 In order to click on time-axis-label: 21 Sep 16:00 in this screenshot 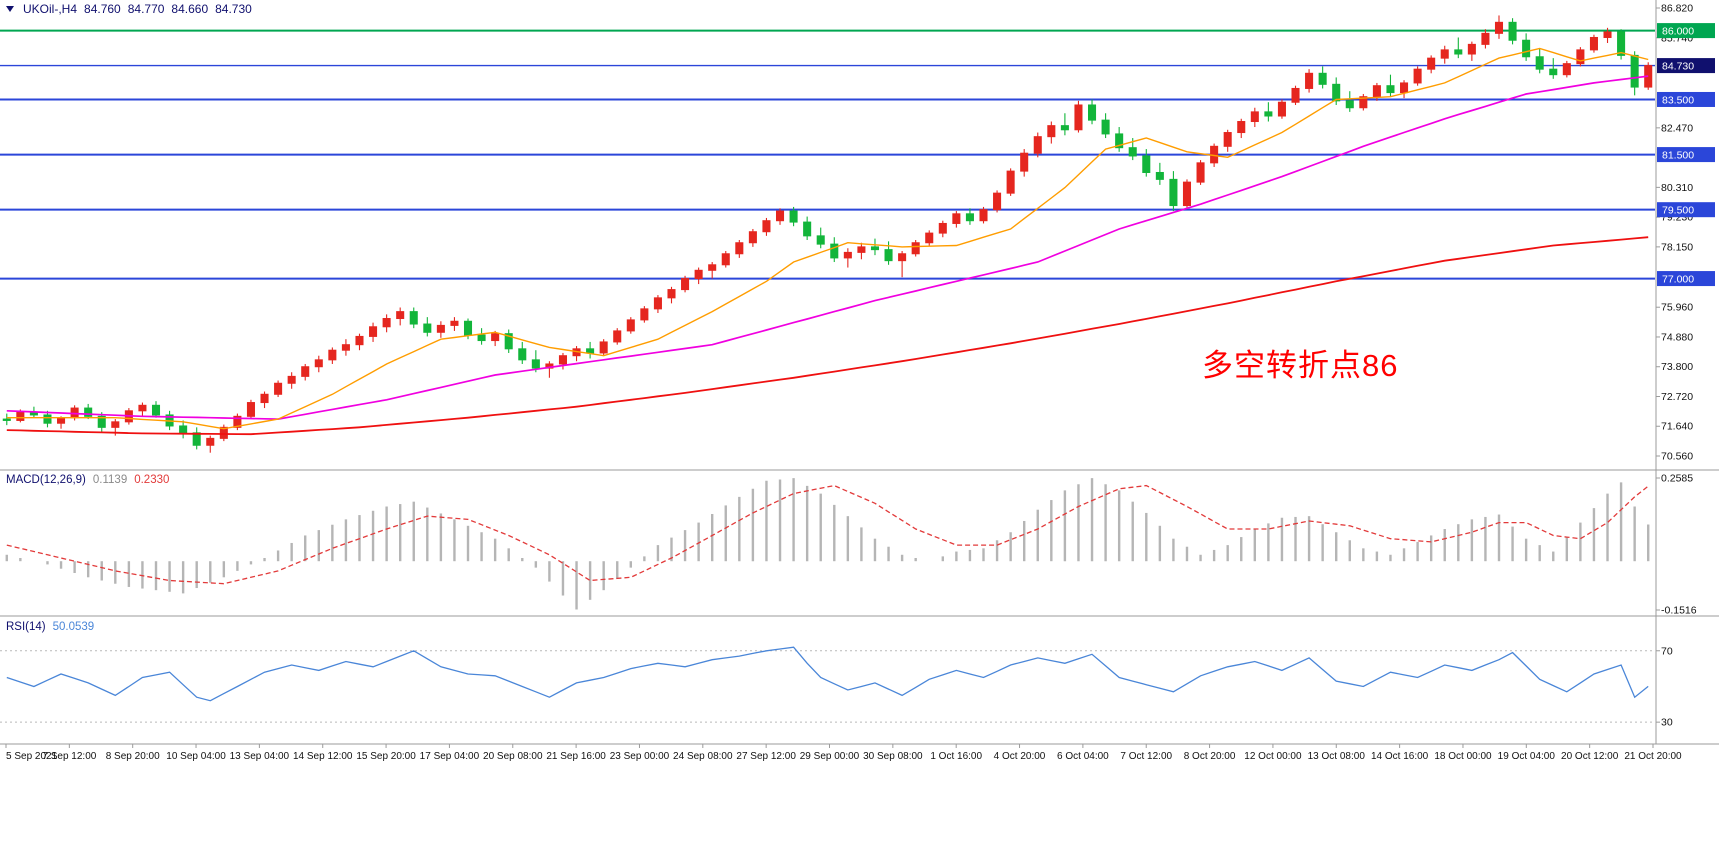, I will do `click(576, 756)`.